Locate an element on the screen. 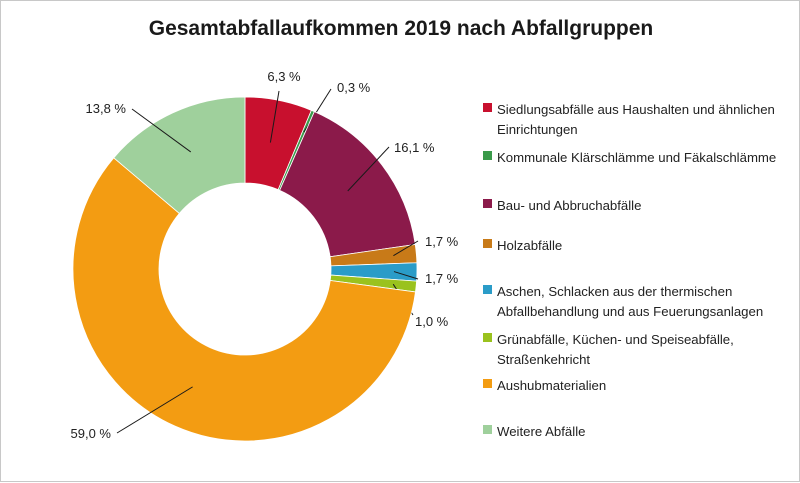 The image size is (800, 483). data-label: 1,0 % is located at coordinates (432, 321).